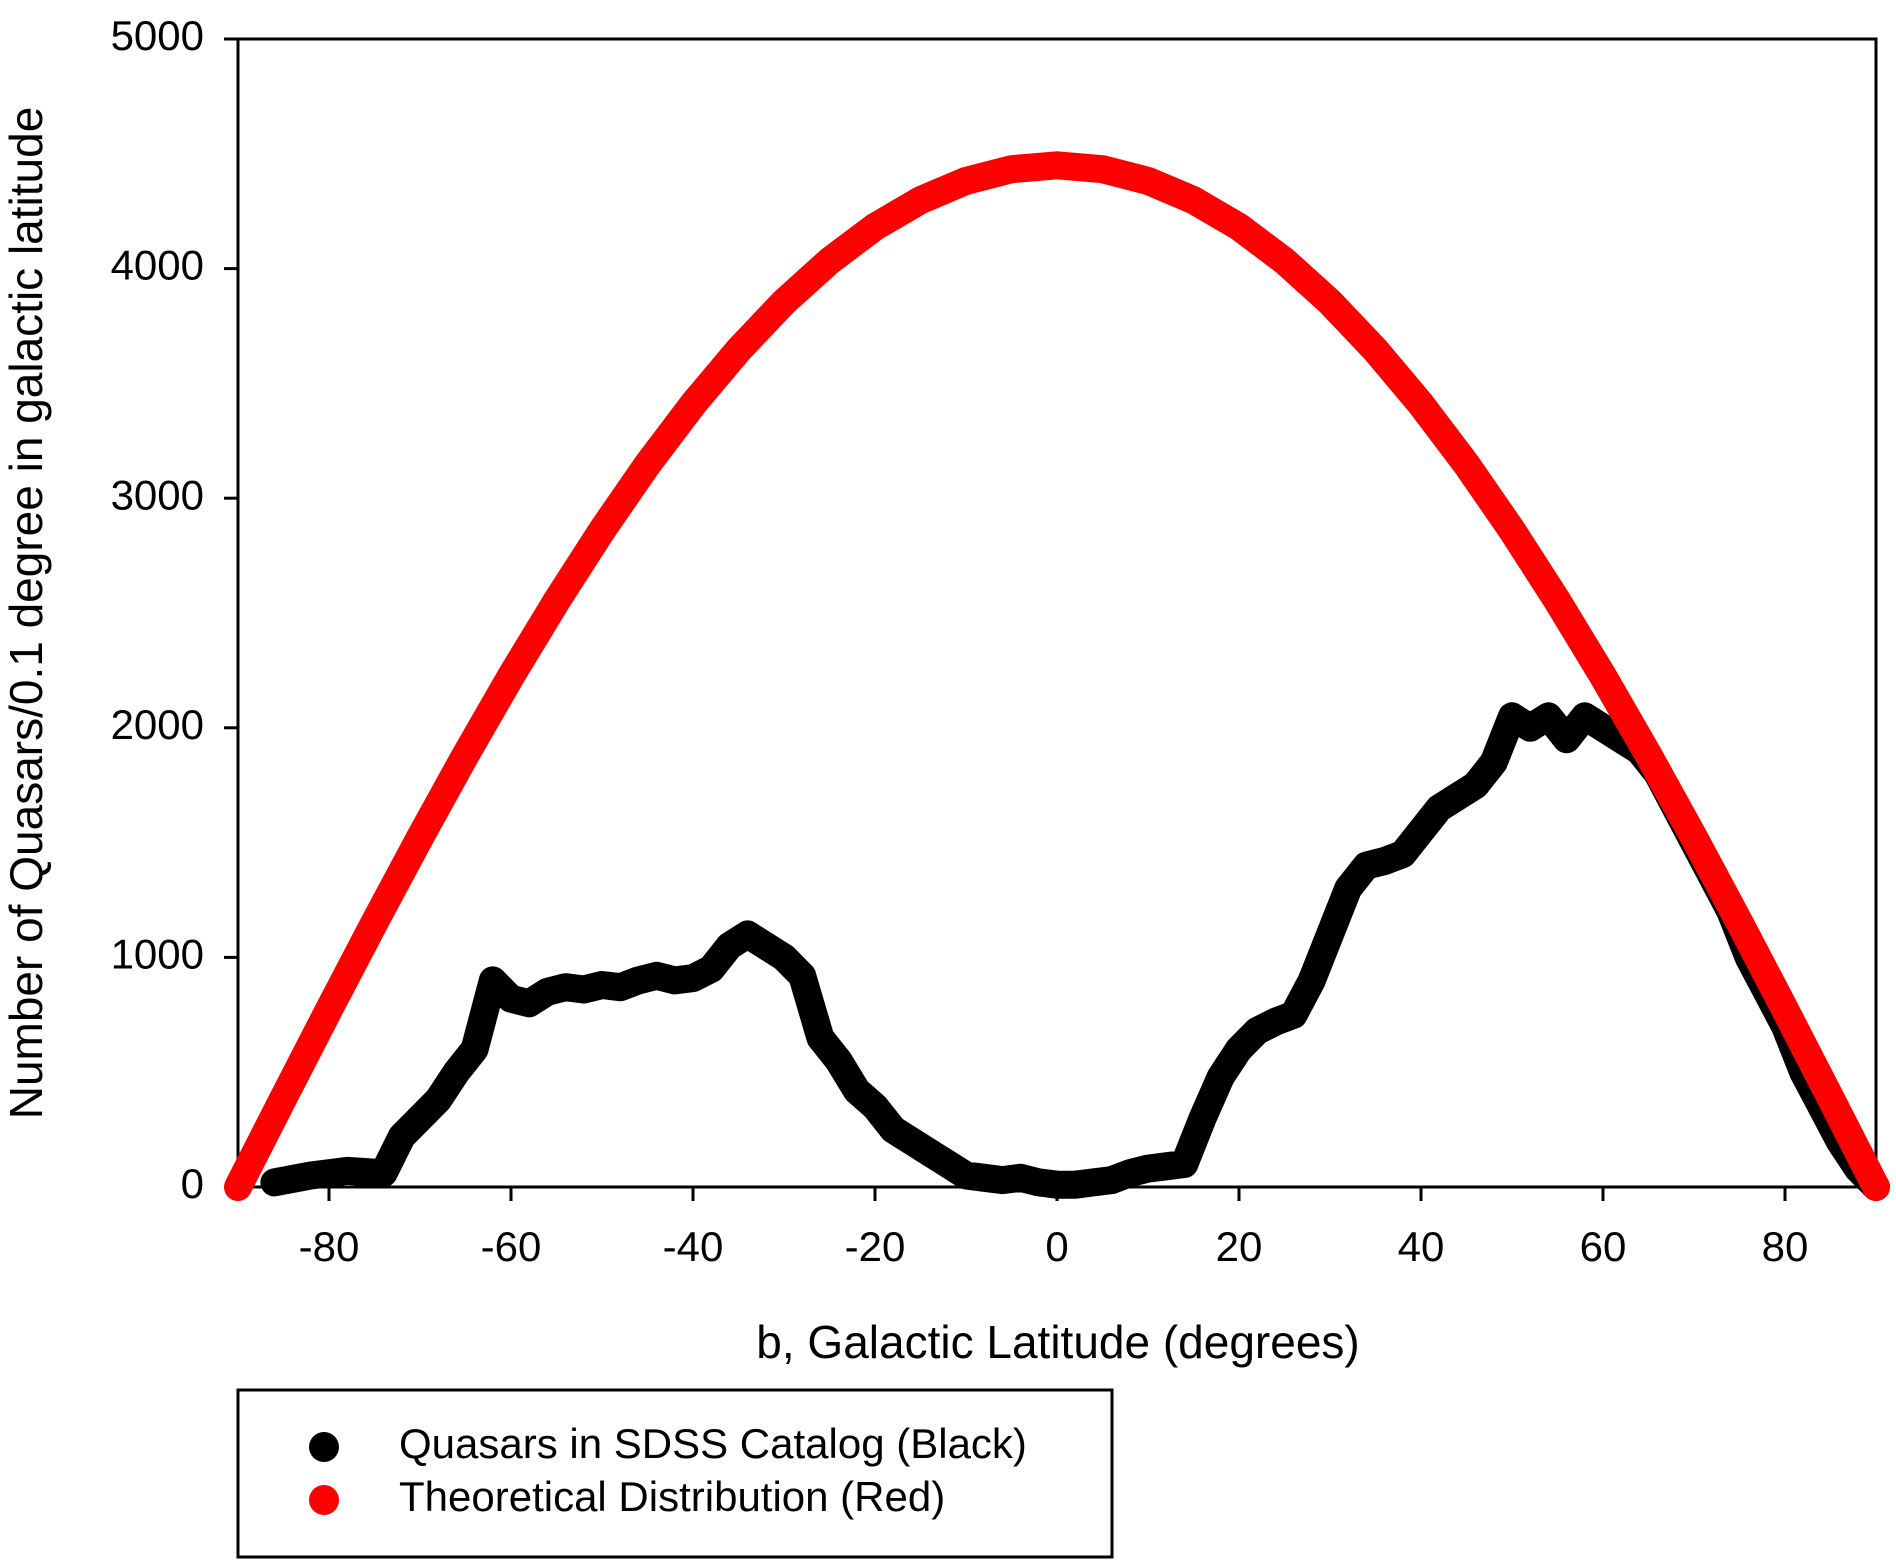 The image size is (1896, 1562). What do you see at coordinates (157, 265) in the screenshot?
I see `y-tick-label: 4000` at bounding box center [157, 265].